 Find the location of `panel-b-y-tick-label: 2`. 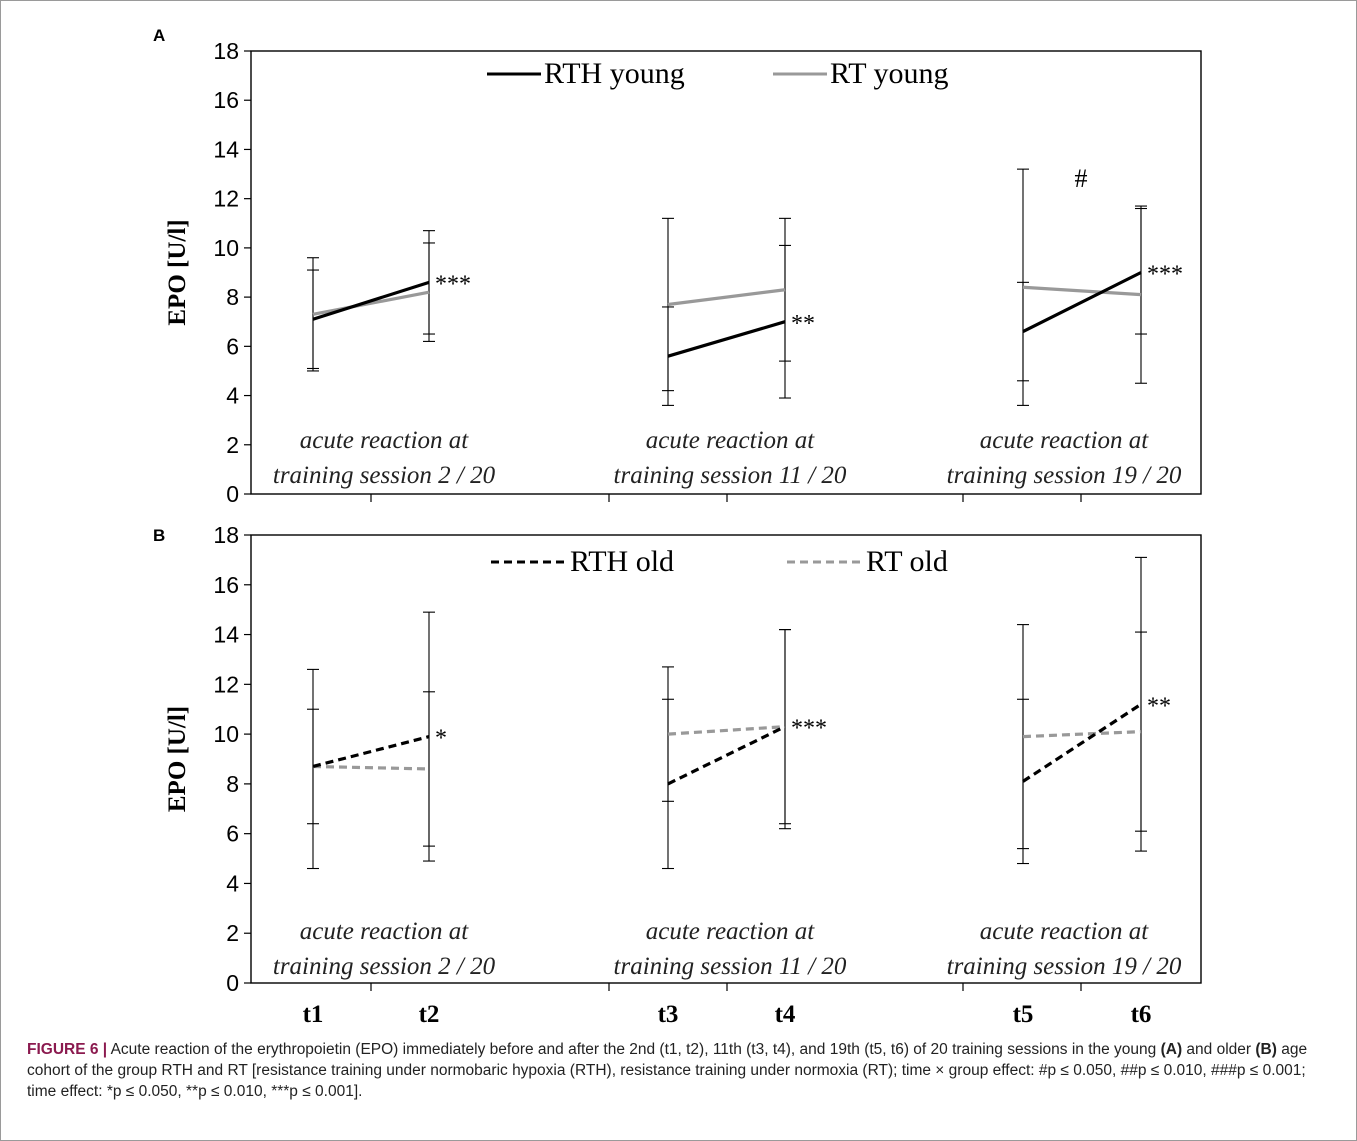

panel-b-y-tick-label: 2 is located at coordinates (232, 933).